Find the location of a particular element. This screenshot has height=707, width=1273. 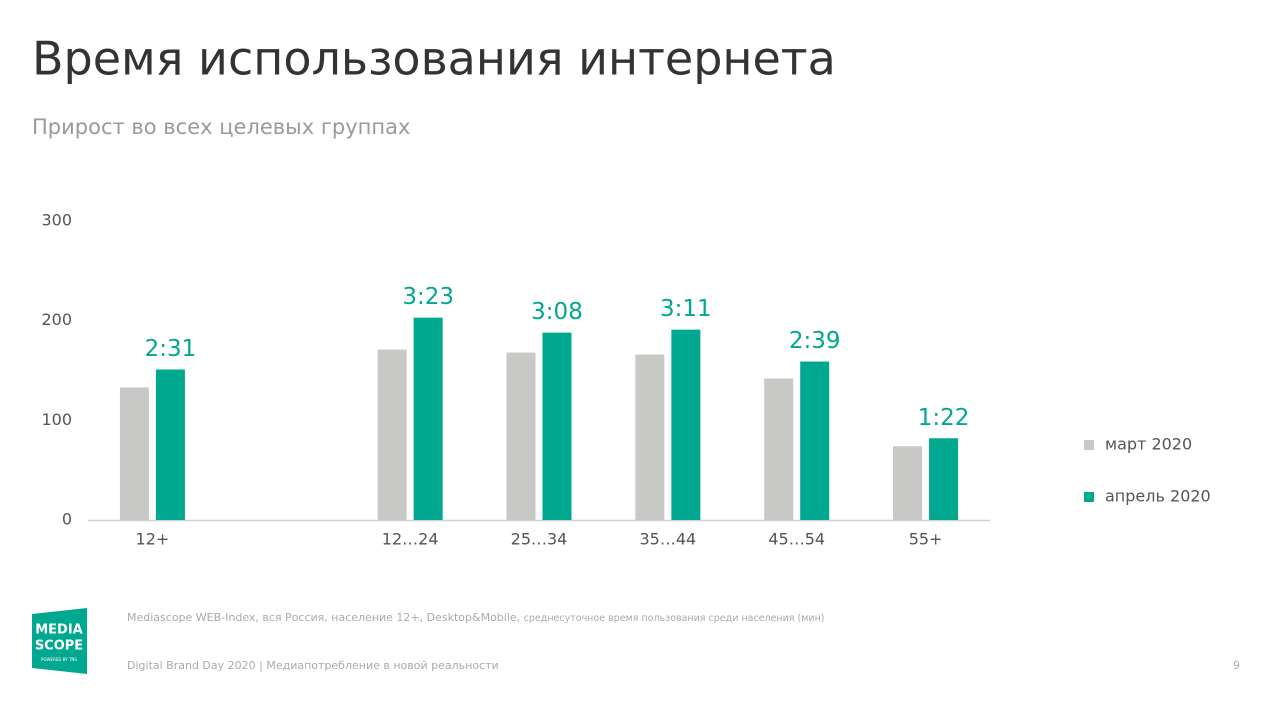

logo-text: POWERED BY TNS is located at coordinates (59, 659).